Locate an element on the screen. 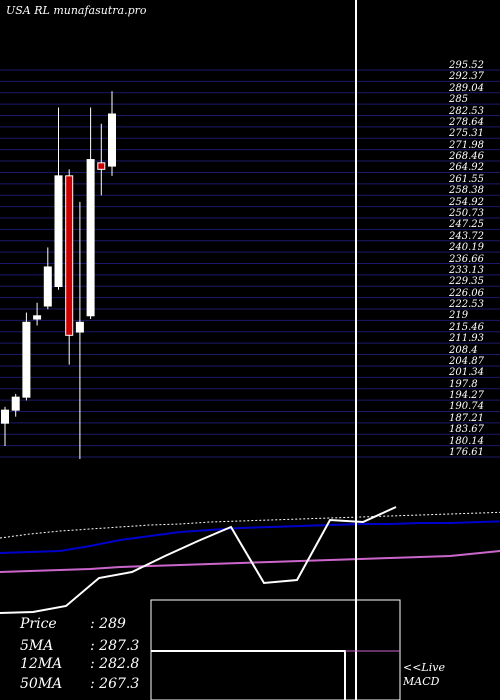 The height and width of the screenshot is (700, 500). y-tick-label: 278.64 is located at coordinates (466, 122).